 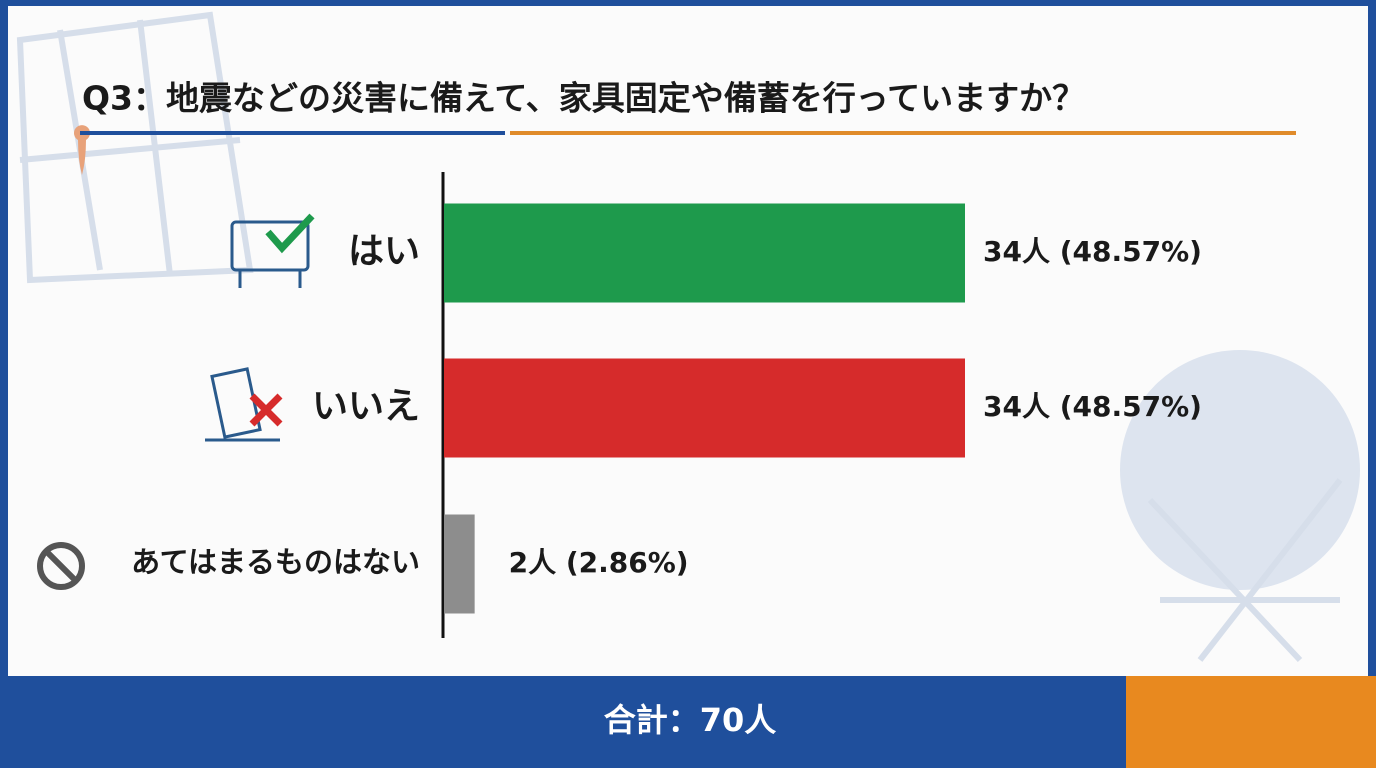 What do you see at coordinates (599, 562) in the screenshot?
I see `value-label: 2人 (2.86%)` at bounding box center [599, 562].